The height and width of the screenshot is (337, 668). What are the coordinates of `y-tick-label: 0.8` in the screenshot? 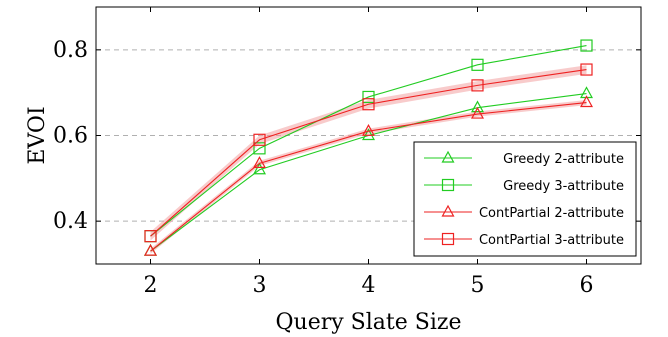 It's located at (70, 50).